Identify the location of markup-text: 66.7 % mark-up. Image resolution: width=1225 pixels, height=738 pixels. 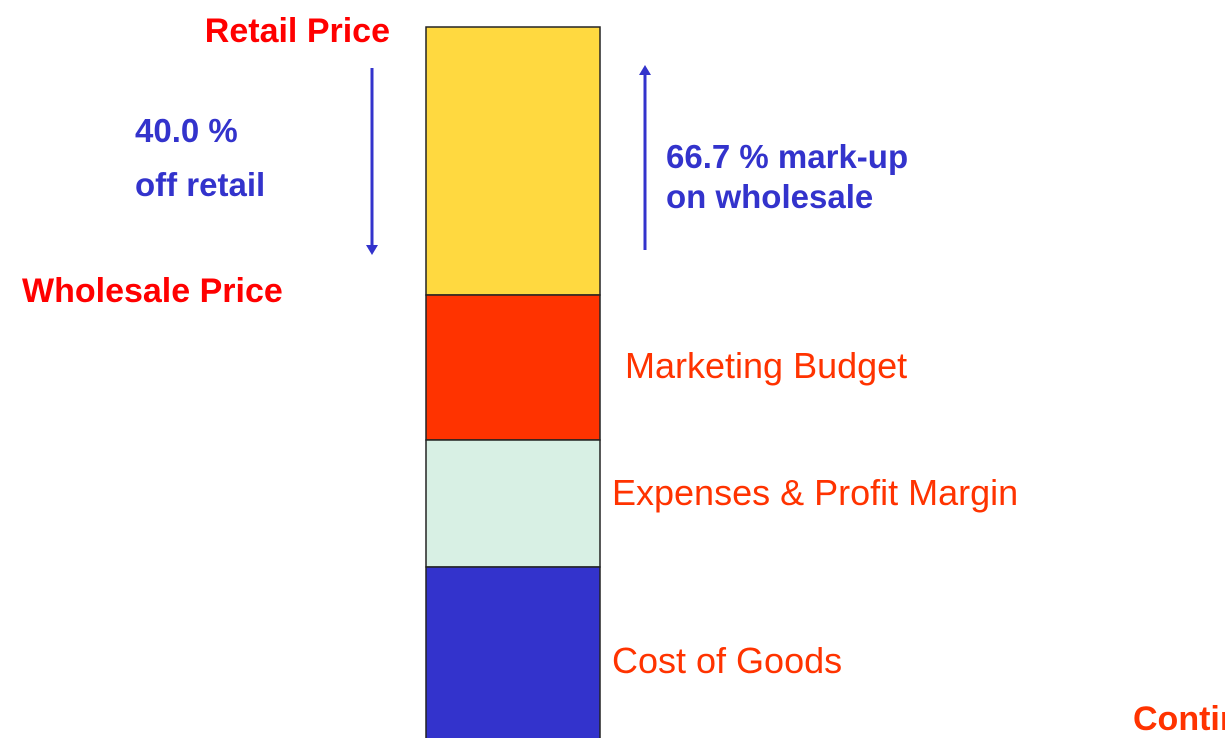
(787, 156).